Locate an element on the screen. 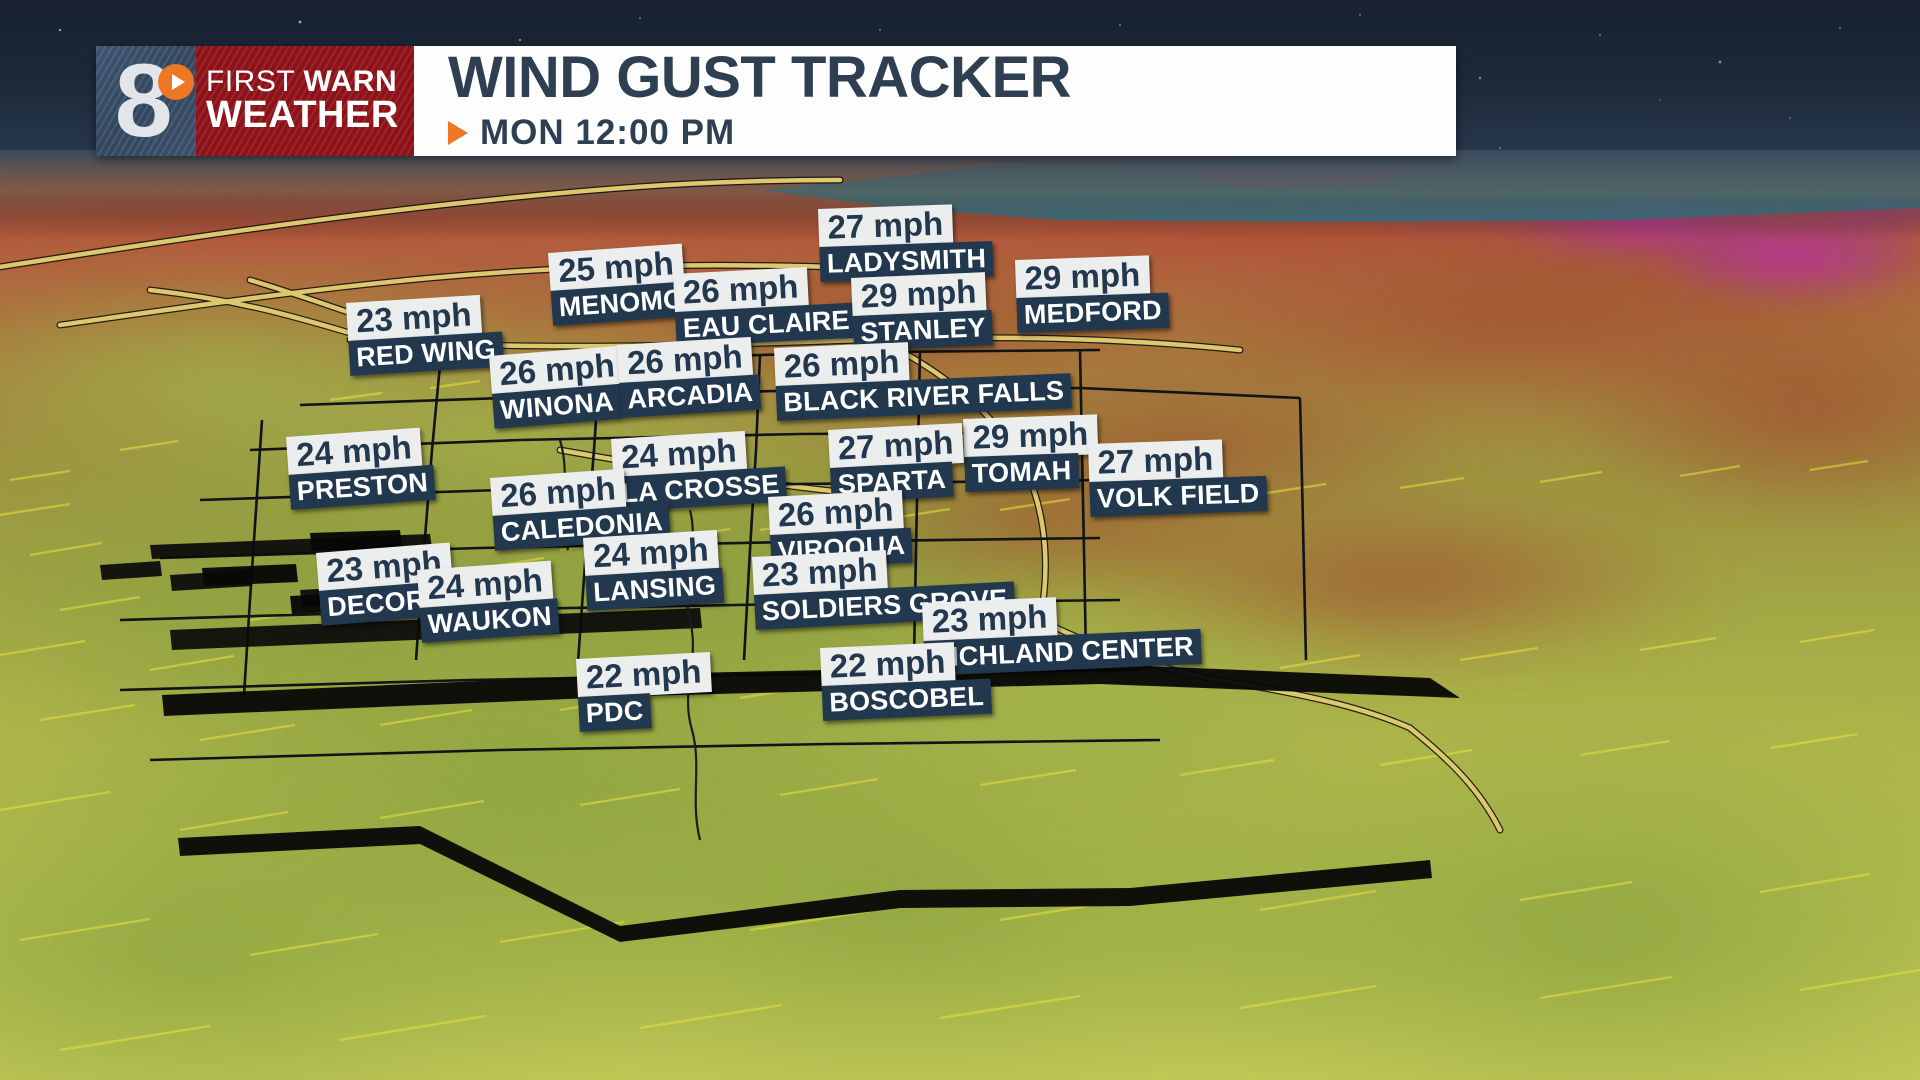 The width and height of the screenshot is (1920, 1080). first-warn-weather-block: FIRST WARN WEATHER is located at coordinates (305, 101).